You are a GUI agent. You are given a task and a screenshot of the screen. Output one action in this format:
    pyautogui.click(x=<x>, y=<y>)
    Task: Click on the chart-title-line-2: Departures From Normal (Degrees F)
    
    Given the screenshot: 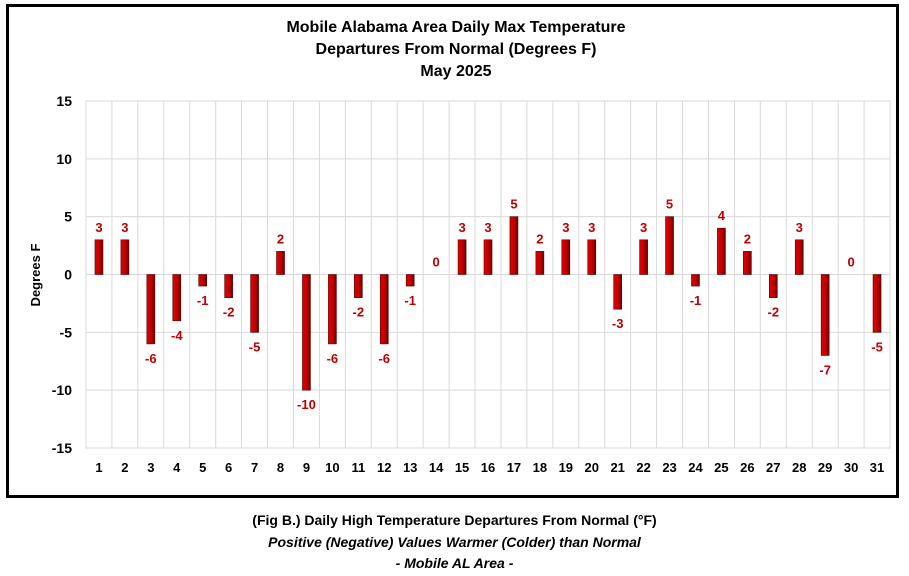 What is the action you would take?
    pyautogui.click(x=456, y=49)
    